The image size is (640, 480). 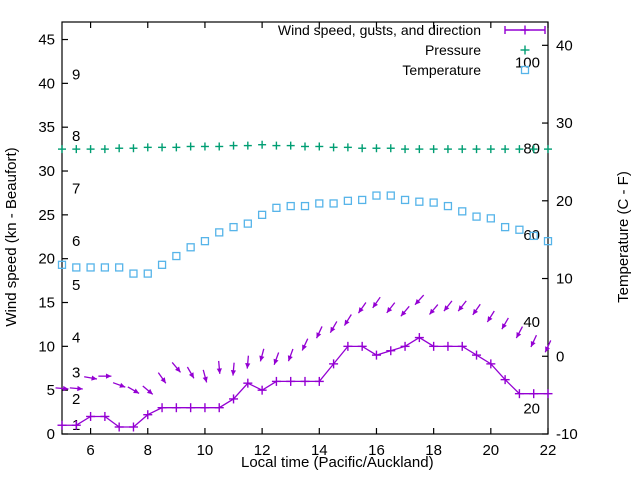 I want to click on y2-tick-label: 20, so click(x=564, y=201).